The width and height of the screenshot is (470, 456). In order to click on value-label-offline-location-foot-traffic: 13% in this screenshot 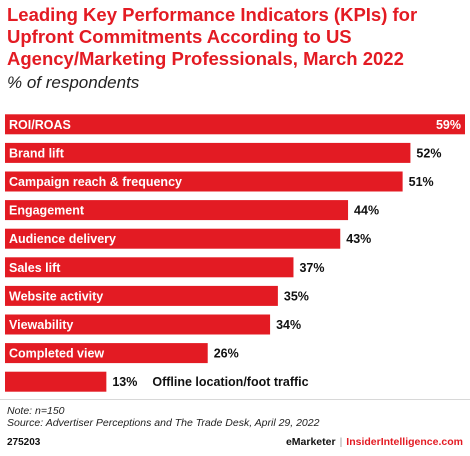, I will do `click(124, 382)`.